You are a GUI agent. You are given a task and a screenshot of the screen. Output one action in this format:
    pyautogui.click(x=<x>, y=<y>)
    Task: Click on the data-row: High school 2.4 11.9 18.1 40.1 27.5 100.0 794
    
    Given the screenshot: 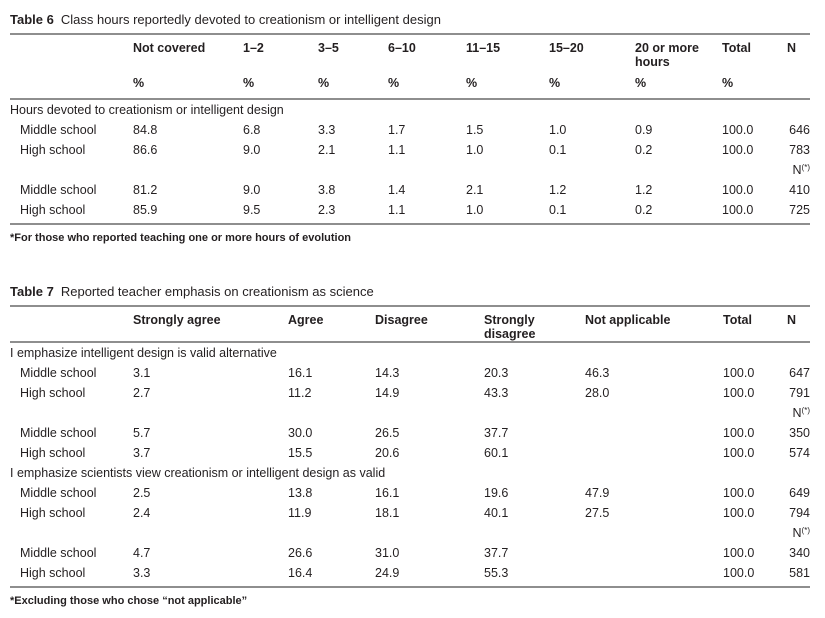 What is the action you would take?
    pyautogui.click(x=410, y=513)
    